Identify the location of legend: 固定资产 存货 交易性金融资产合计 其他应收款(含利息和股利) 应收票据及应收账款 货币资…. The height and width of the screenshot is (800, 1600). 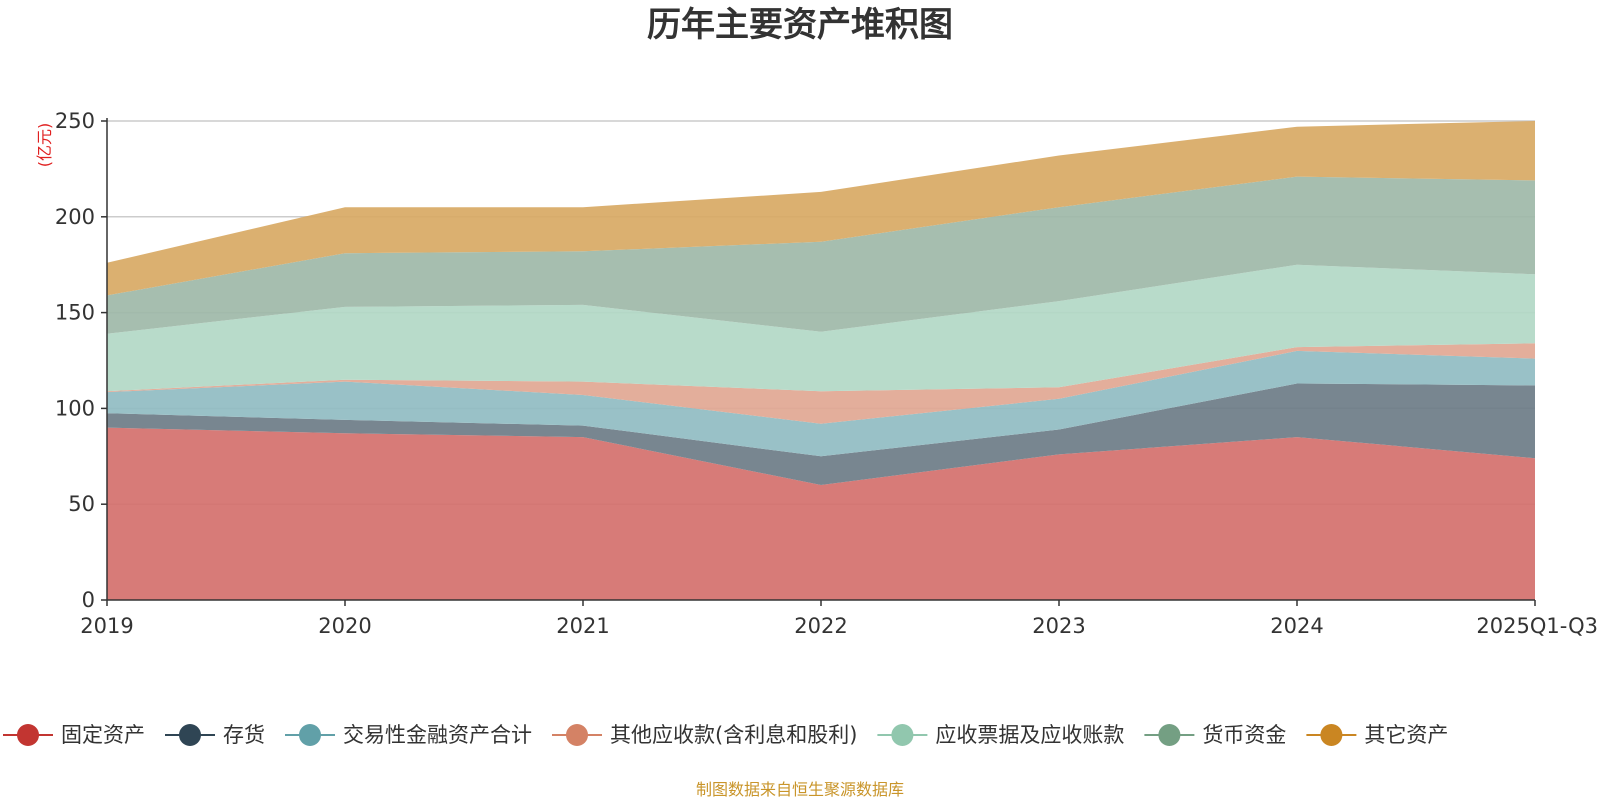
(725, 735).